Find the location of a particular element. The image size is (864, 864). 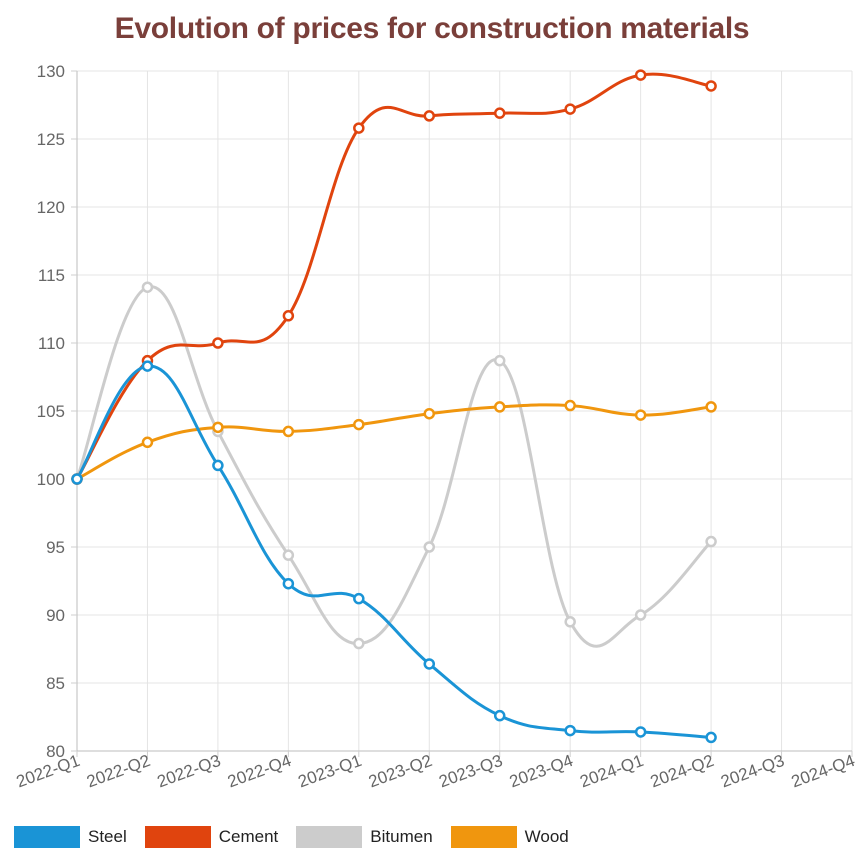

y-tick-label: 85 is located at coordinates (55, 683).